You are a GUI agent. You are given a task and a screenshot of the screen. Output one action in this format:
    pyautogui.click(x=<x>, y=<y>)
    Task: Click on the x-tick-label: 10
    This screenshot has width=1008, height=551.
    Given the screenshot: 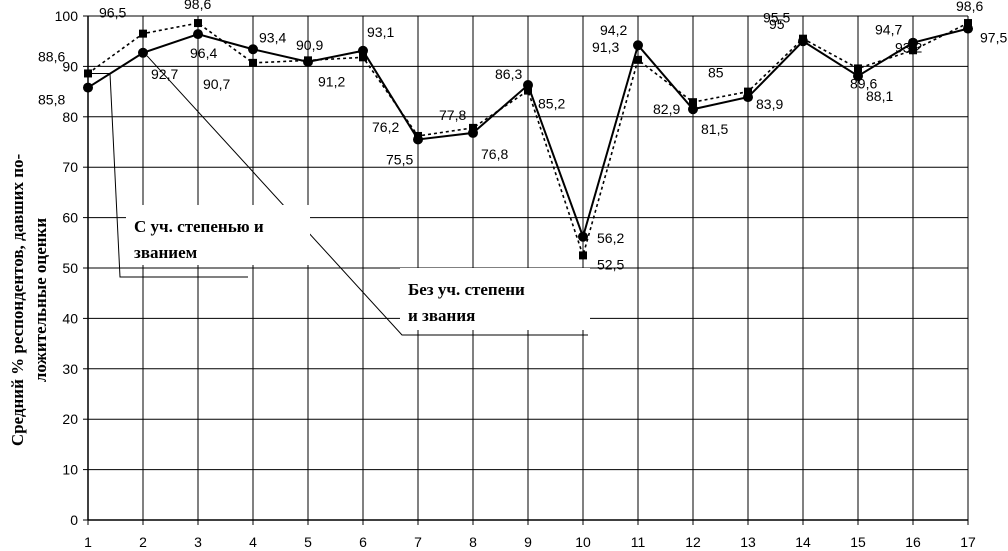 What is the action you would take?
    pyautogui.click(x=583, y=542)
    